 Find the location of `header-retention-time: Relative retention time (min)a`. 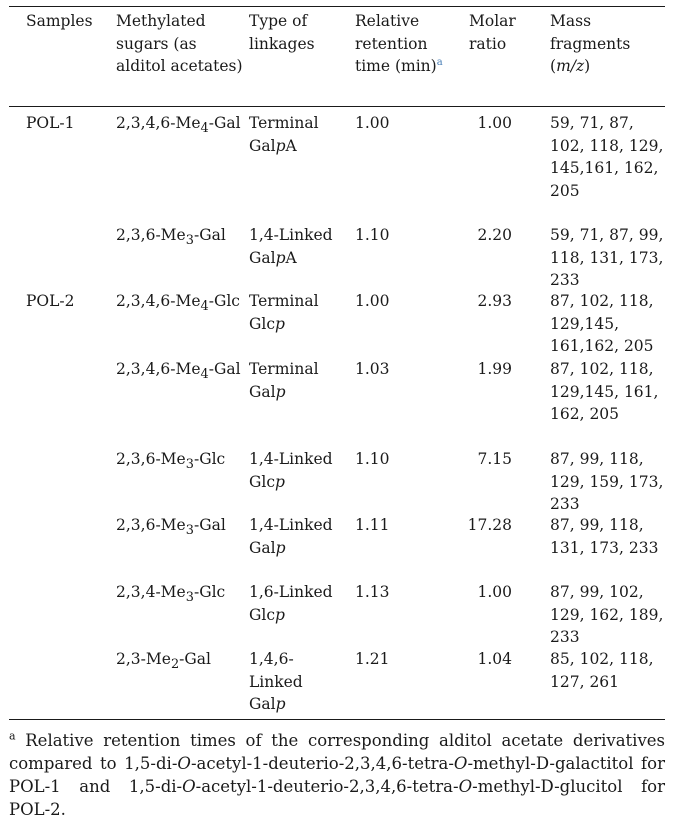

header-retention-time: Relative retention time (min)a is located at coordinates (399, 43).